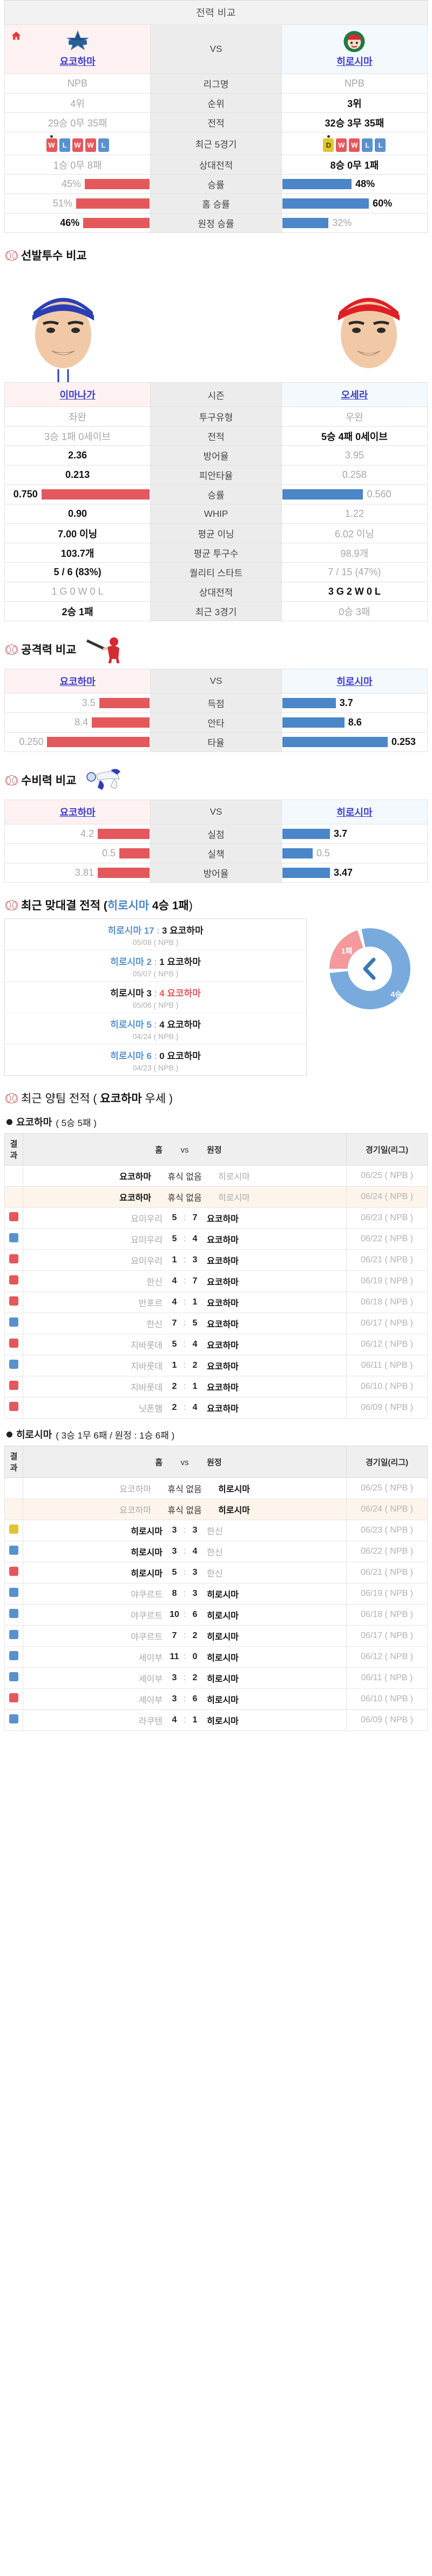 The width and height of the screenshot is (432, 2576). What do you see at coordinates (78, 84) in the screenshot?
I see `stat-left-value: NPB` at bounding box center [78, 84].